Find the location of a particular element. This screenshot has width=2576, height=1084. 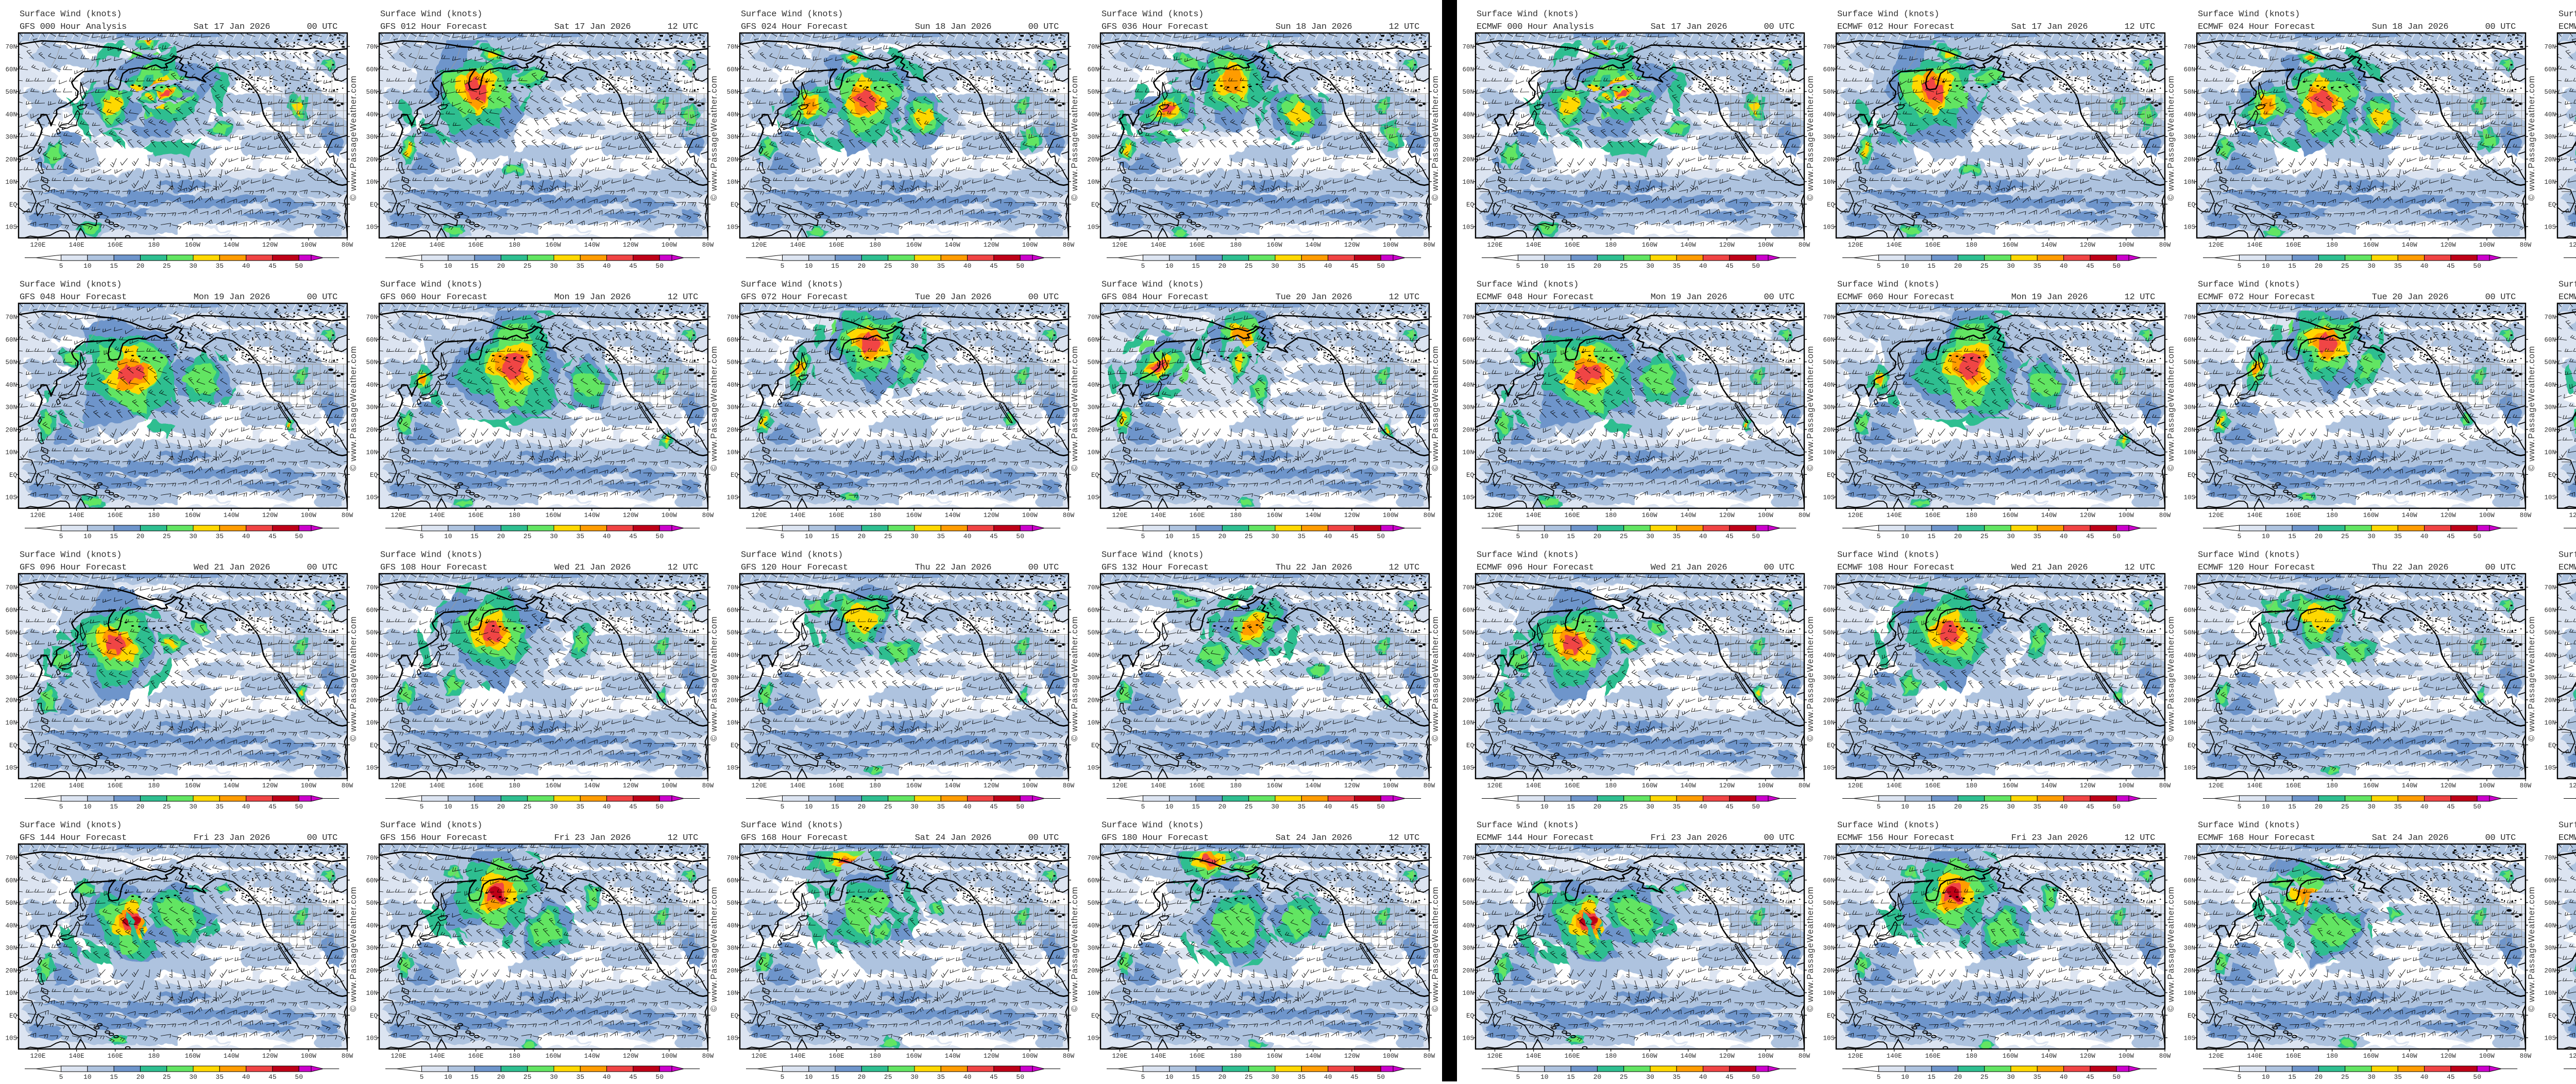

svg-text: ECMWF 060 Hour Forecast is located at coordinates (1896, 297).